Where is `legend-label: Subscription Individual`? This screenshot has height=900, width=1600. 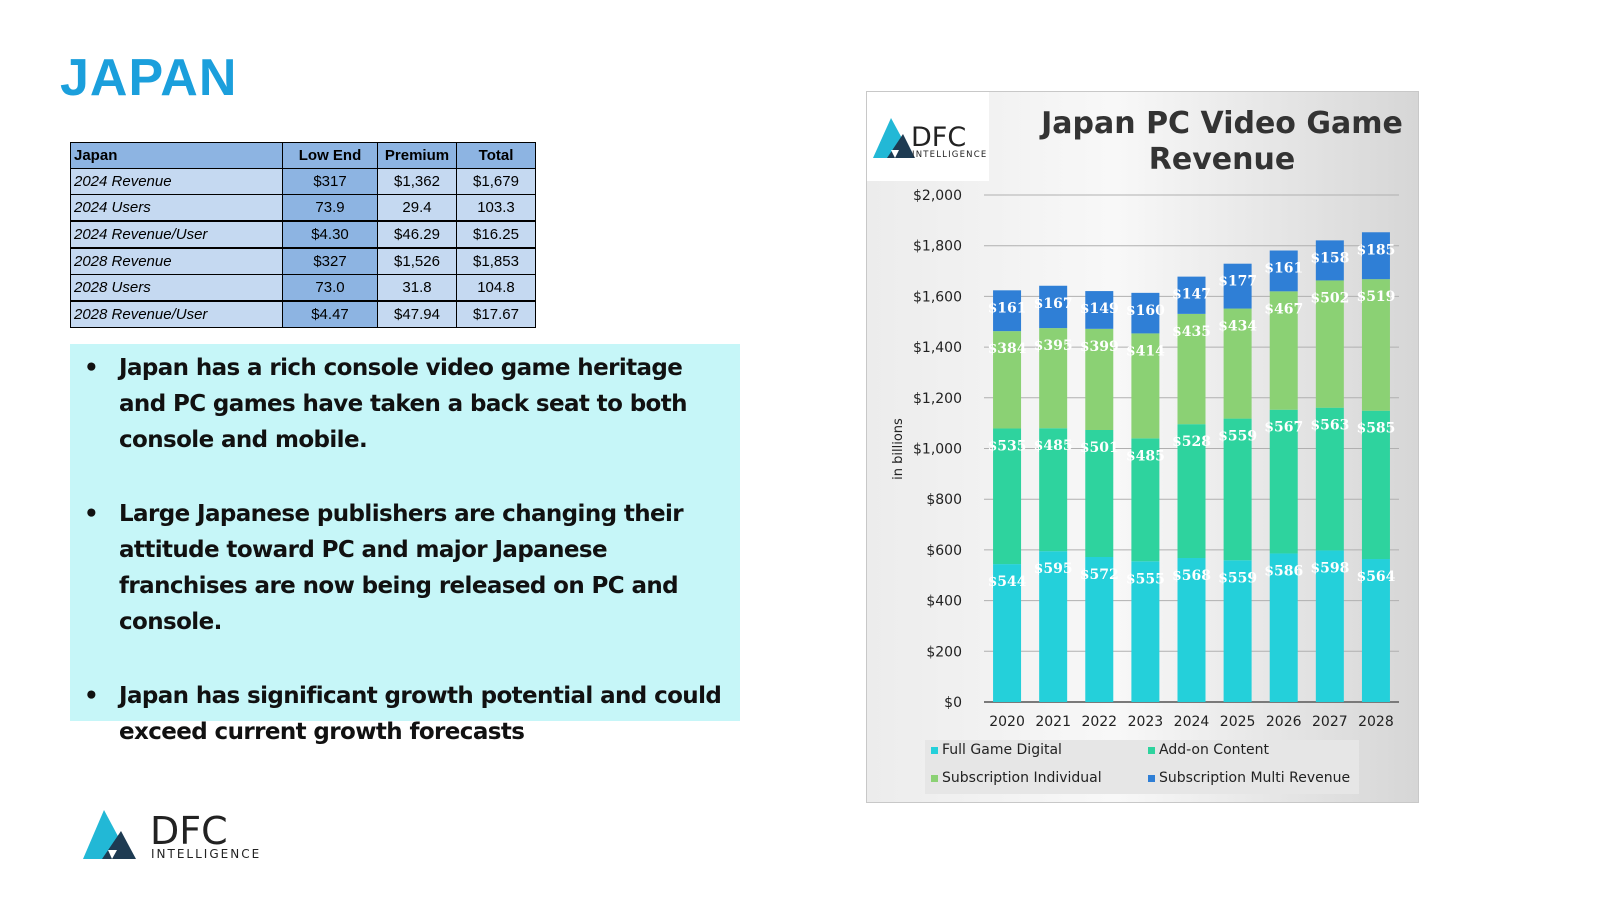
legend-label: Subscription Individual is located at coordinates (1022, 778).